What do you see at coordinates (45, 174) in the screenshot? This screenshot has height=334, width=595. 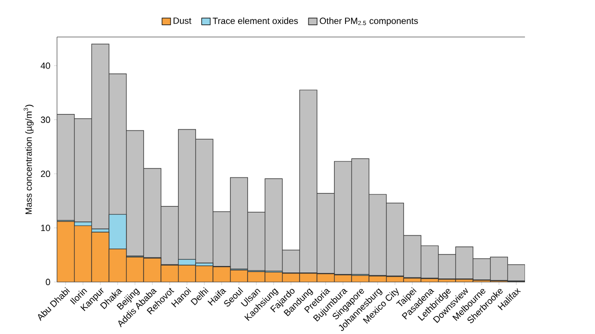 I see `y-tick-label: 20` at bounding box center [45, 174].